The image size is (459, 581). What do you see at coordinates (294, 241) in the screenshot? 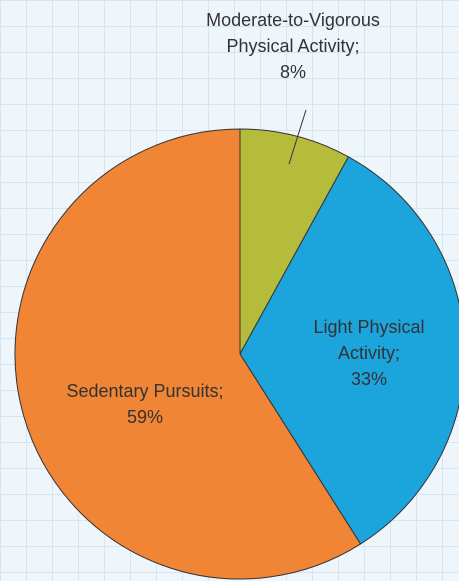
I see `pie-slice` at bounding box center [294, 241].